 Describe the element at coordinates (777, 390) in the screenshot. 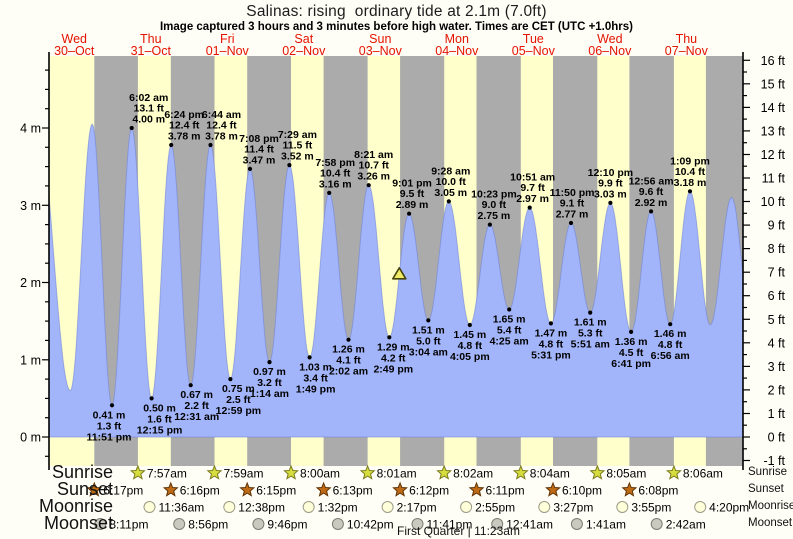

I see `right-axis-label: 2 ft` at that location.